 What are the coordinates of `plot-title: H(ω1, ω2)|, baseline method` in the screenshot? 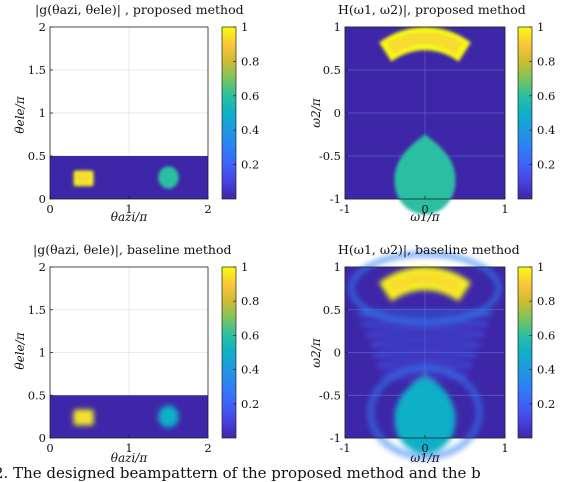 It's located at (429, 249).